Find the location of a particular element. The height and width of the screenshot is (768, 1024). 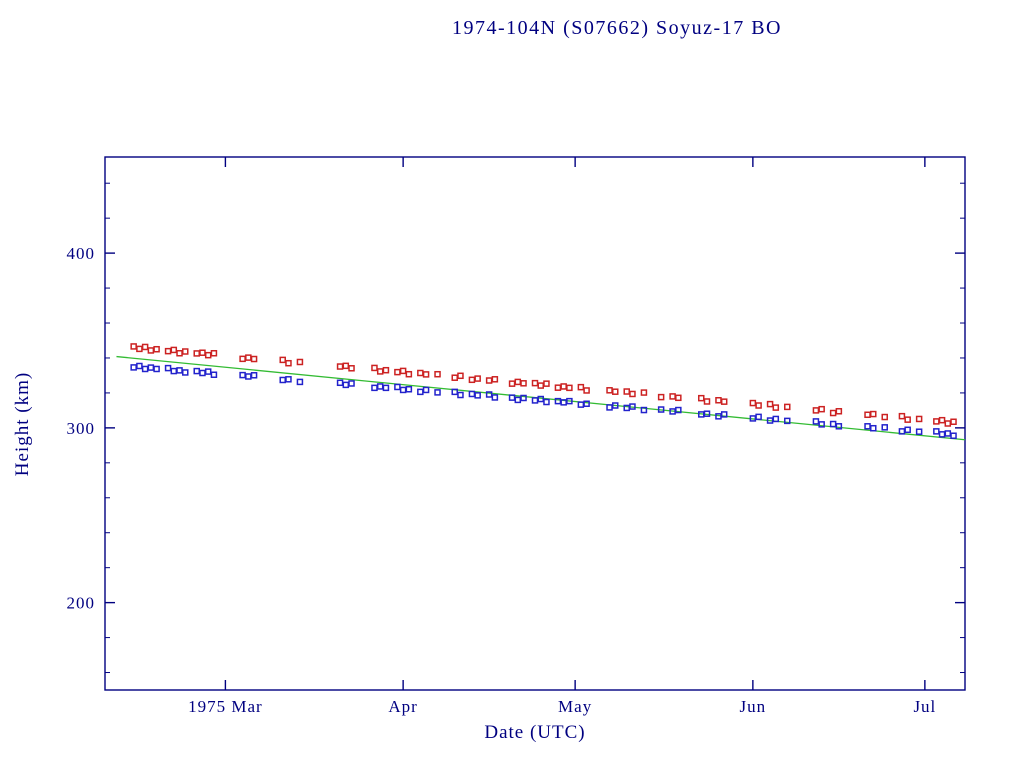

apogee-height-series is located at coordinates (543, 385).